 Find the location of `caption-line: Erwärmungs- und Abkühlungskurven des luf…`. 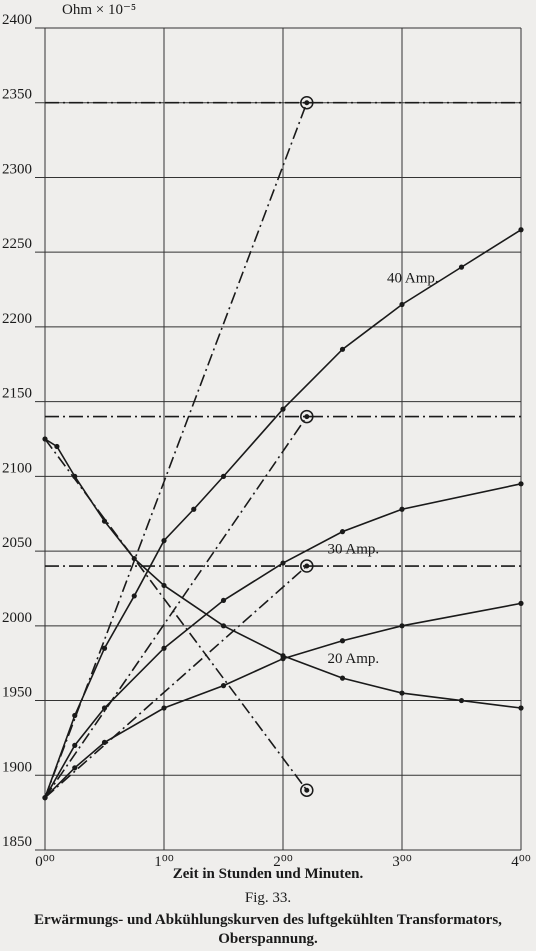

caption-line: Erwärmungs- und Abkühlungskurven des luf… is located at coordinates (268, 920).